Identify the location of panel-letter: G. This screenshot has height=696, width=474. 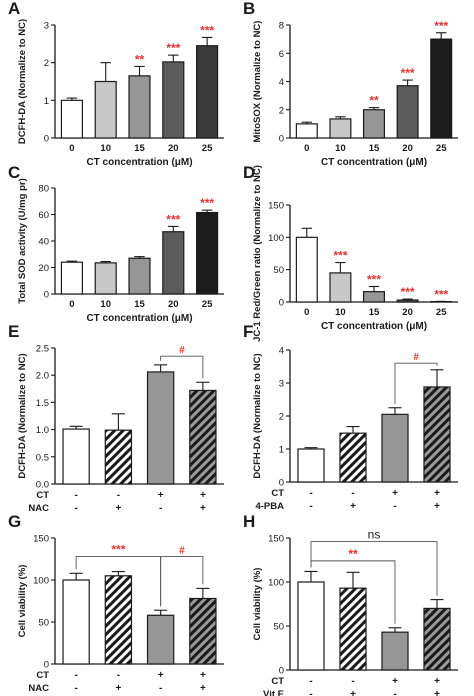
(14, 521).